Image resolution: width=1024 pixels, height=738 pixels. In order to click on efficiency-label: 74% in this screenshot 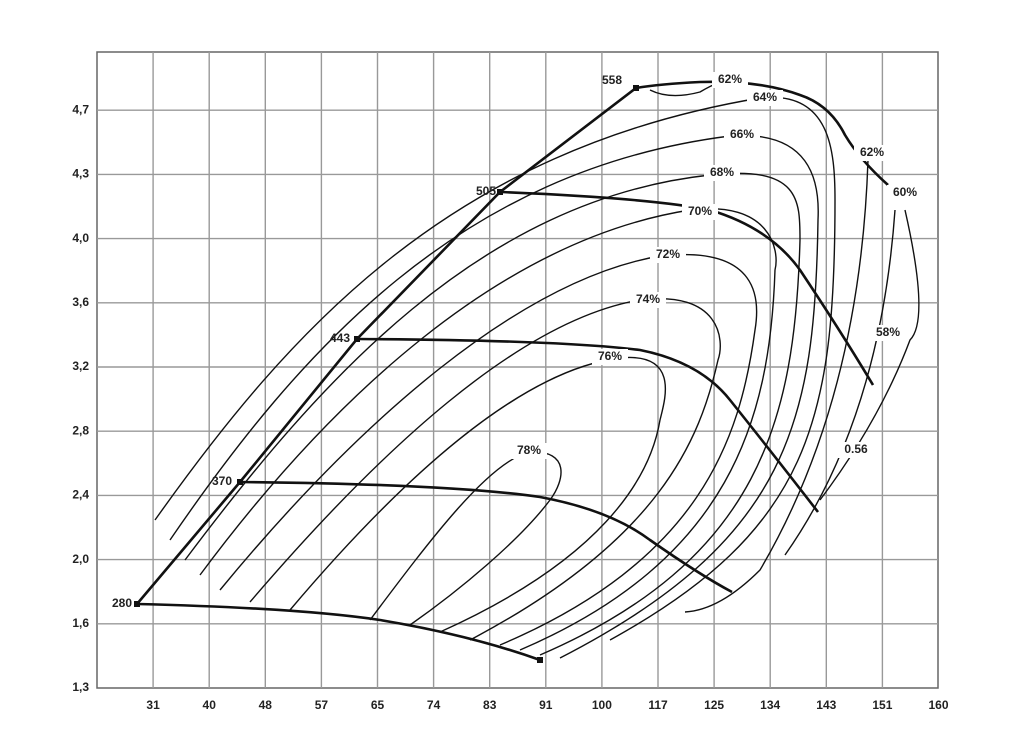, I will do `click(648, 299)`.